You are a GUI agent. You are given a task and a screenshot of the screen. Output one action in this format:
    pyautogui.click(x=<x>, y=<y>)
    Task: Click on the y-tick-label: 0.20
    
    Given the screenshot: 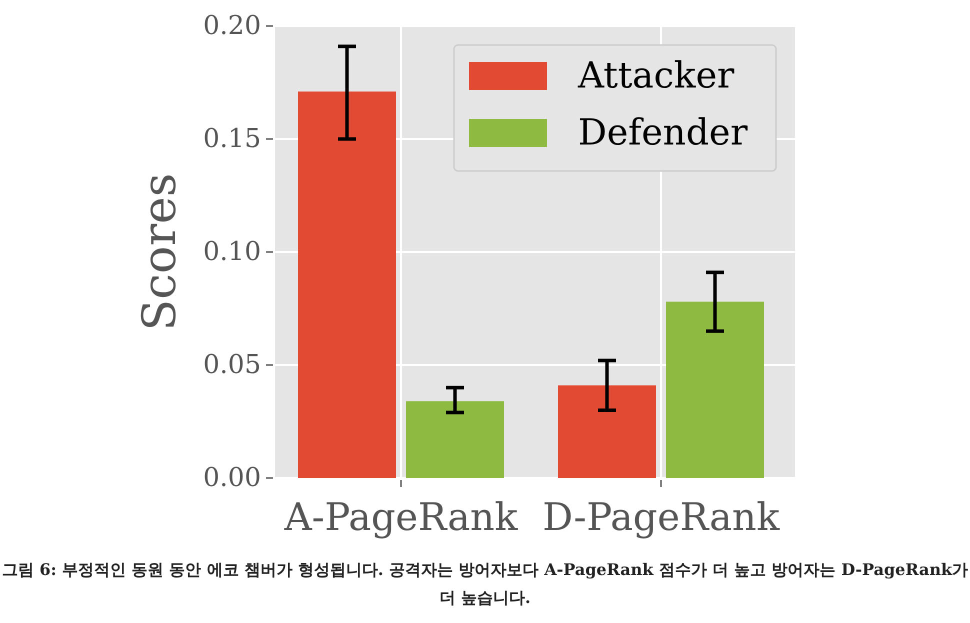 What is the action you would take?
    pyautogui.click(x=232, y=26)
    